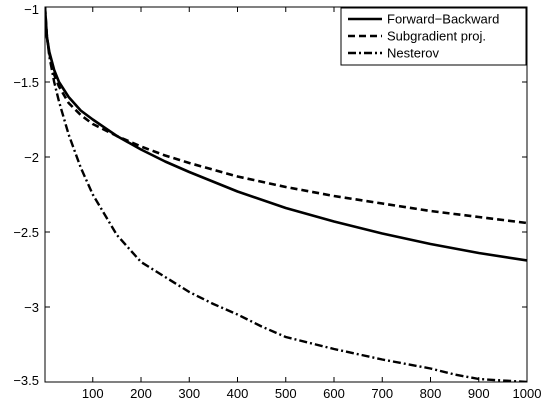  Describe the element at coordinates (443, 19) in the screenshot. I see `legend-label-1: Forward−Backward` at that location.